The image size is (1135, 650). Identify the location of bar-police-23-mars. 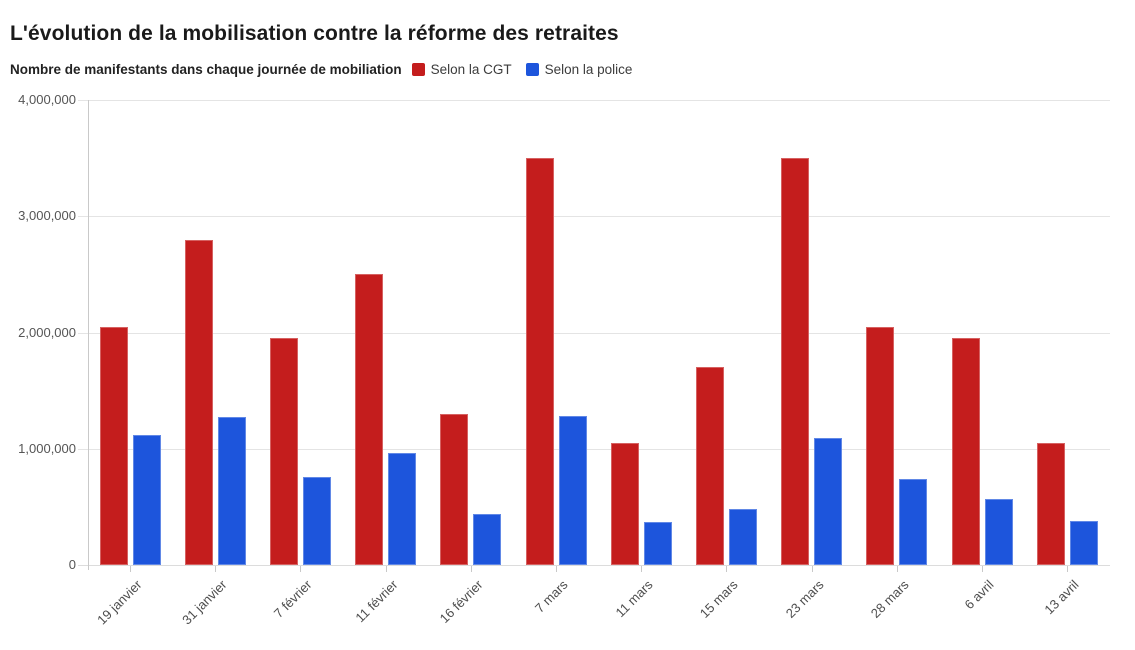
(828, 501).